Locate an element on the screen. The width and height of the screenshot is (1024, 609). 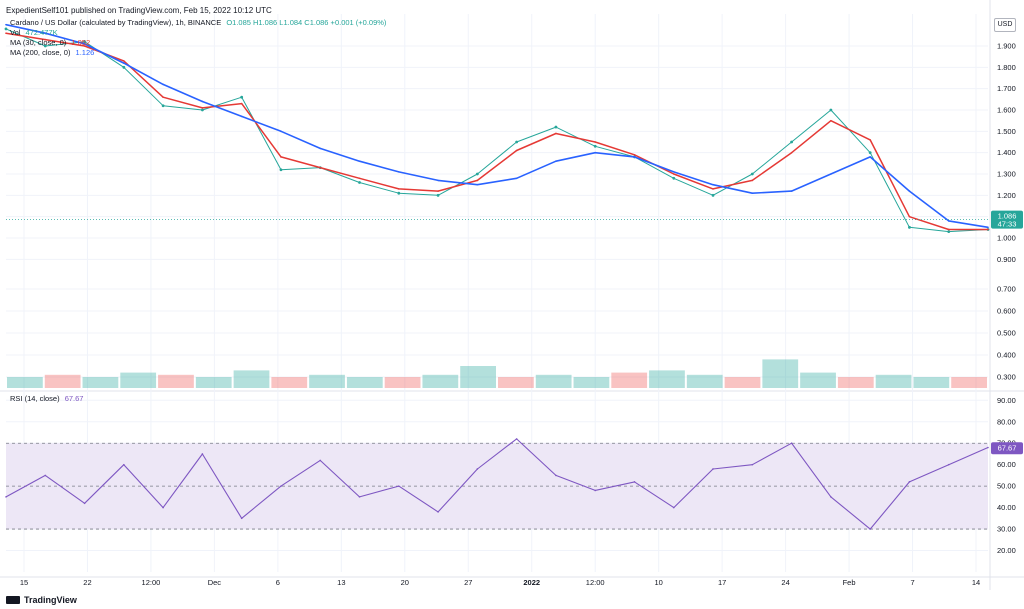
volume-legend: Vol 472.477K is located at coordinates (34, 32).